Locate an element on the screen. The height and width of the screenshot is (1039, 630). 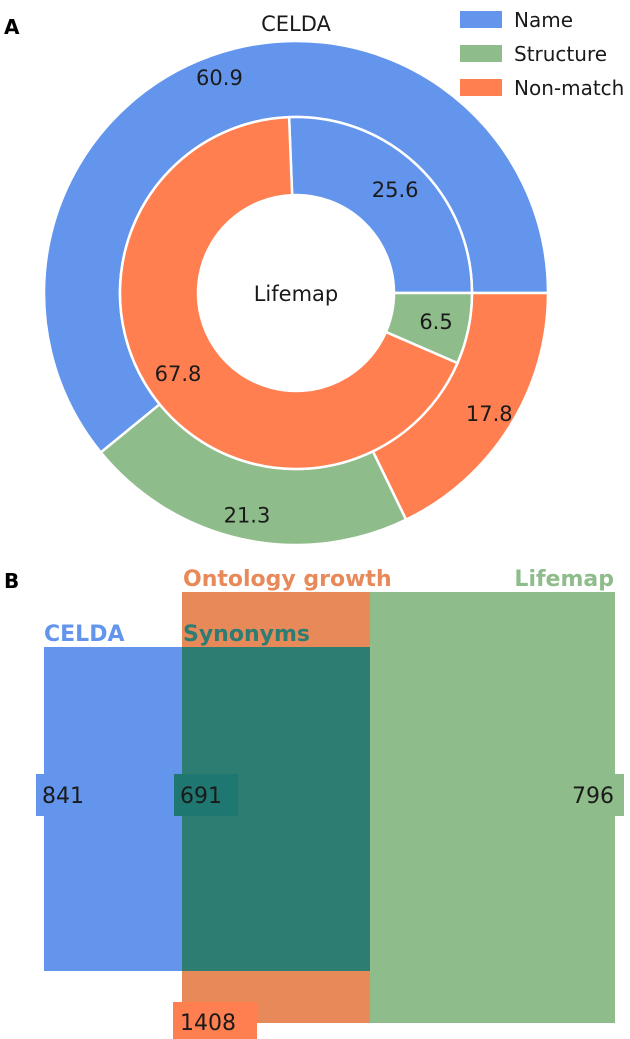
celda-title: CELDA is located at coordinates (84, 634).